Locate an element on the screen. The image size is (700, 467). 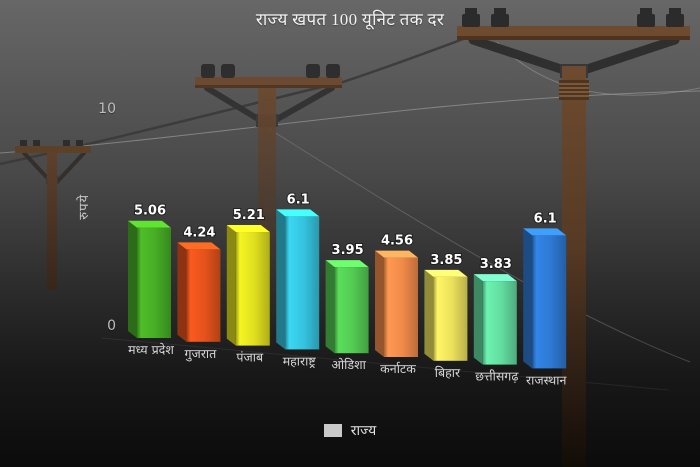
bar-group: 4.24 गुजरात is located at coordinates (199, 293).